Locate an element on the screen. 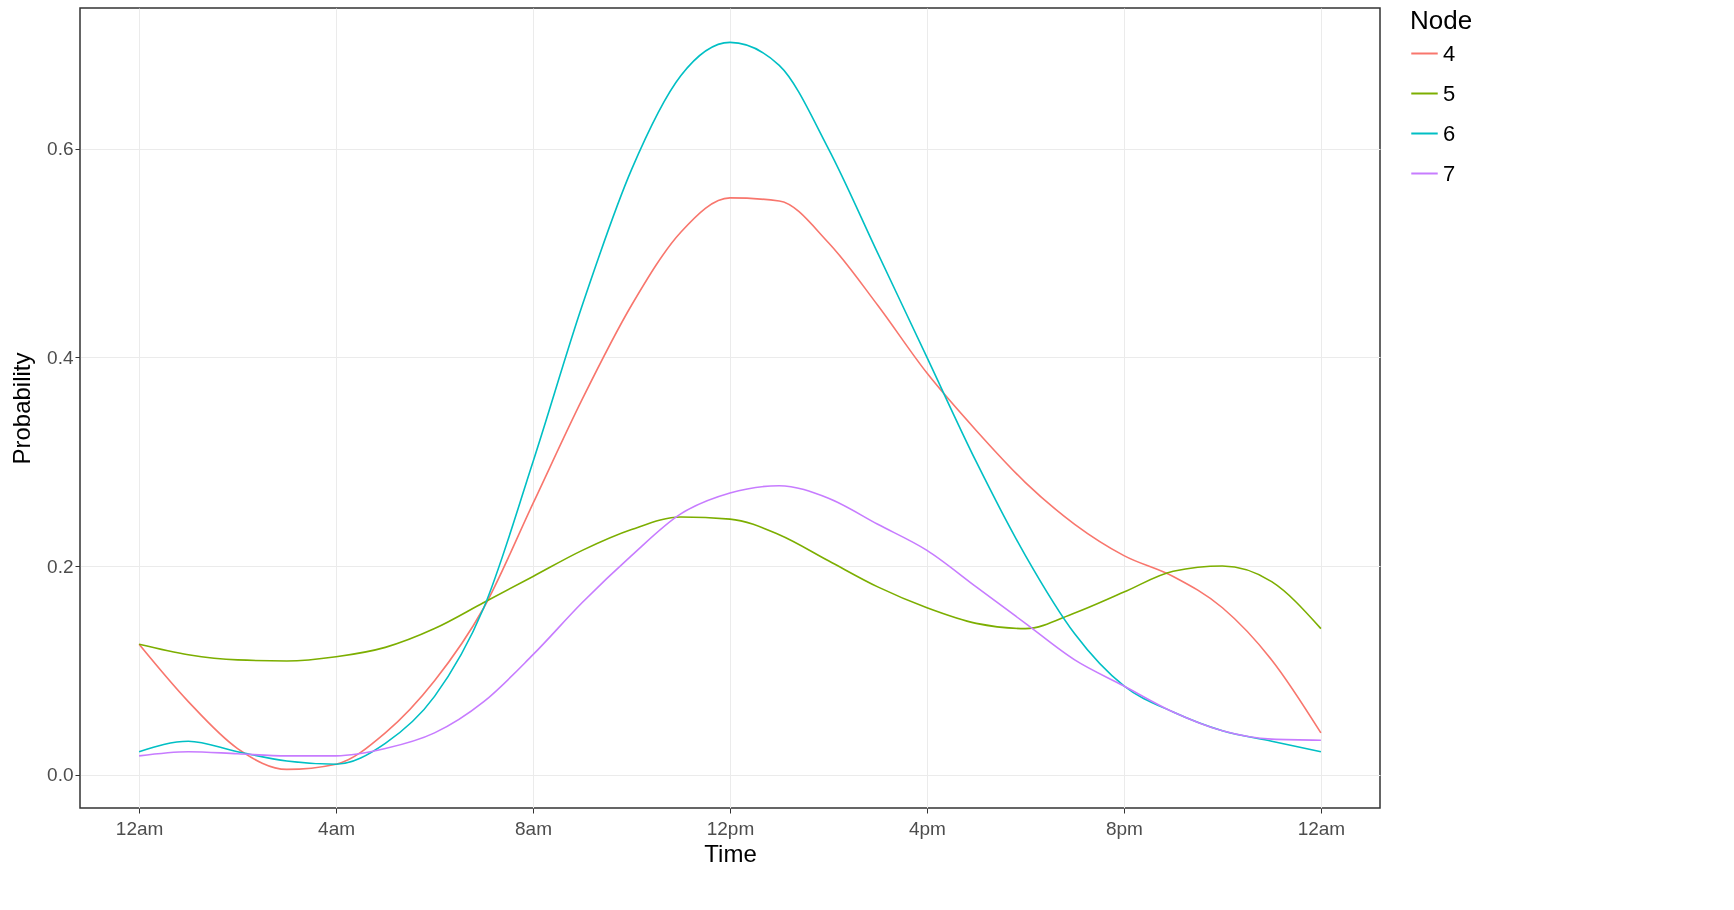 Image resolution: width=1734 pixels, height=910 pixels. x-tick-label: 4pm is located at coordinates (927, 828).